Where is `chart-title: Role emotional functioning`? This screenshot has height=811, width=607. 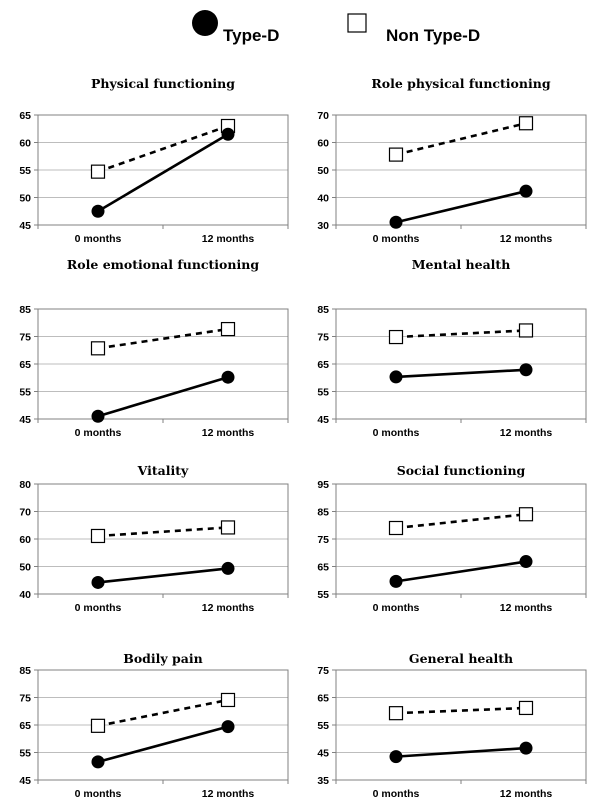
chart-title: Role emotional functioning is located at coordinates (163, 264).